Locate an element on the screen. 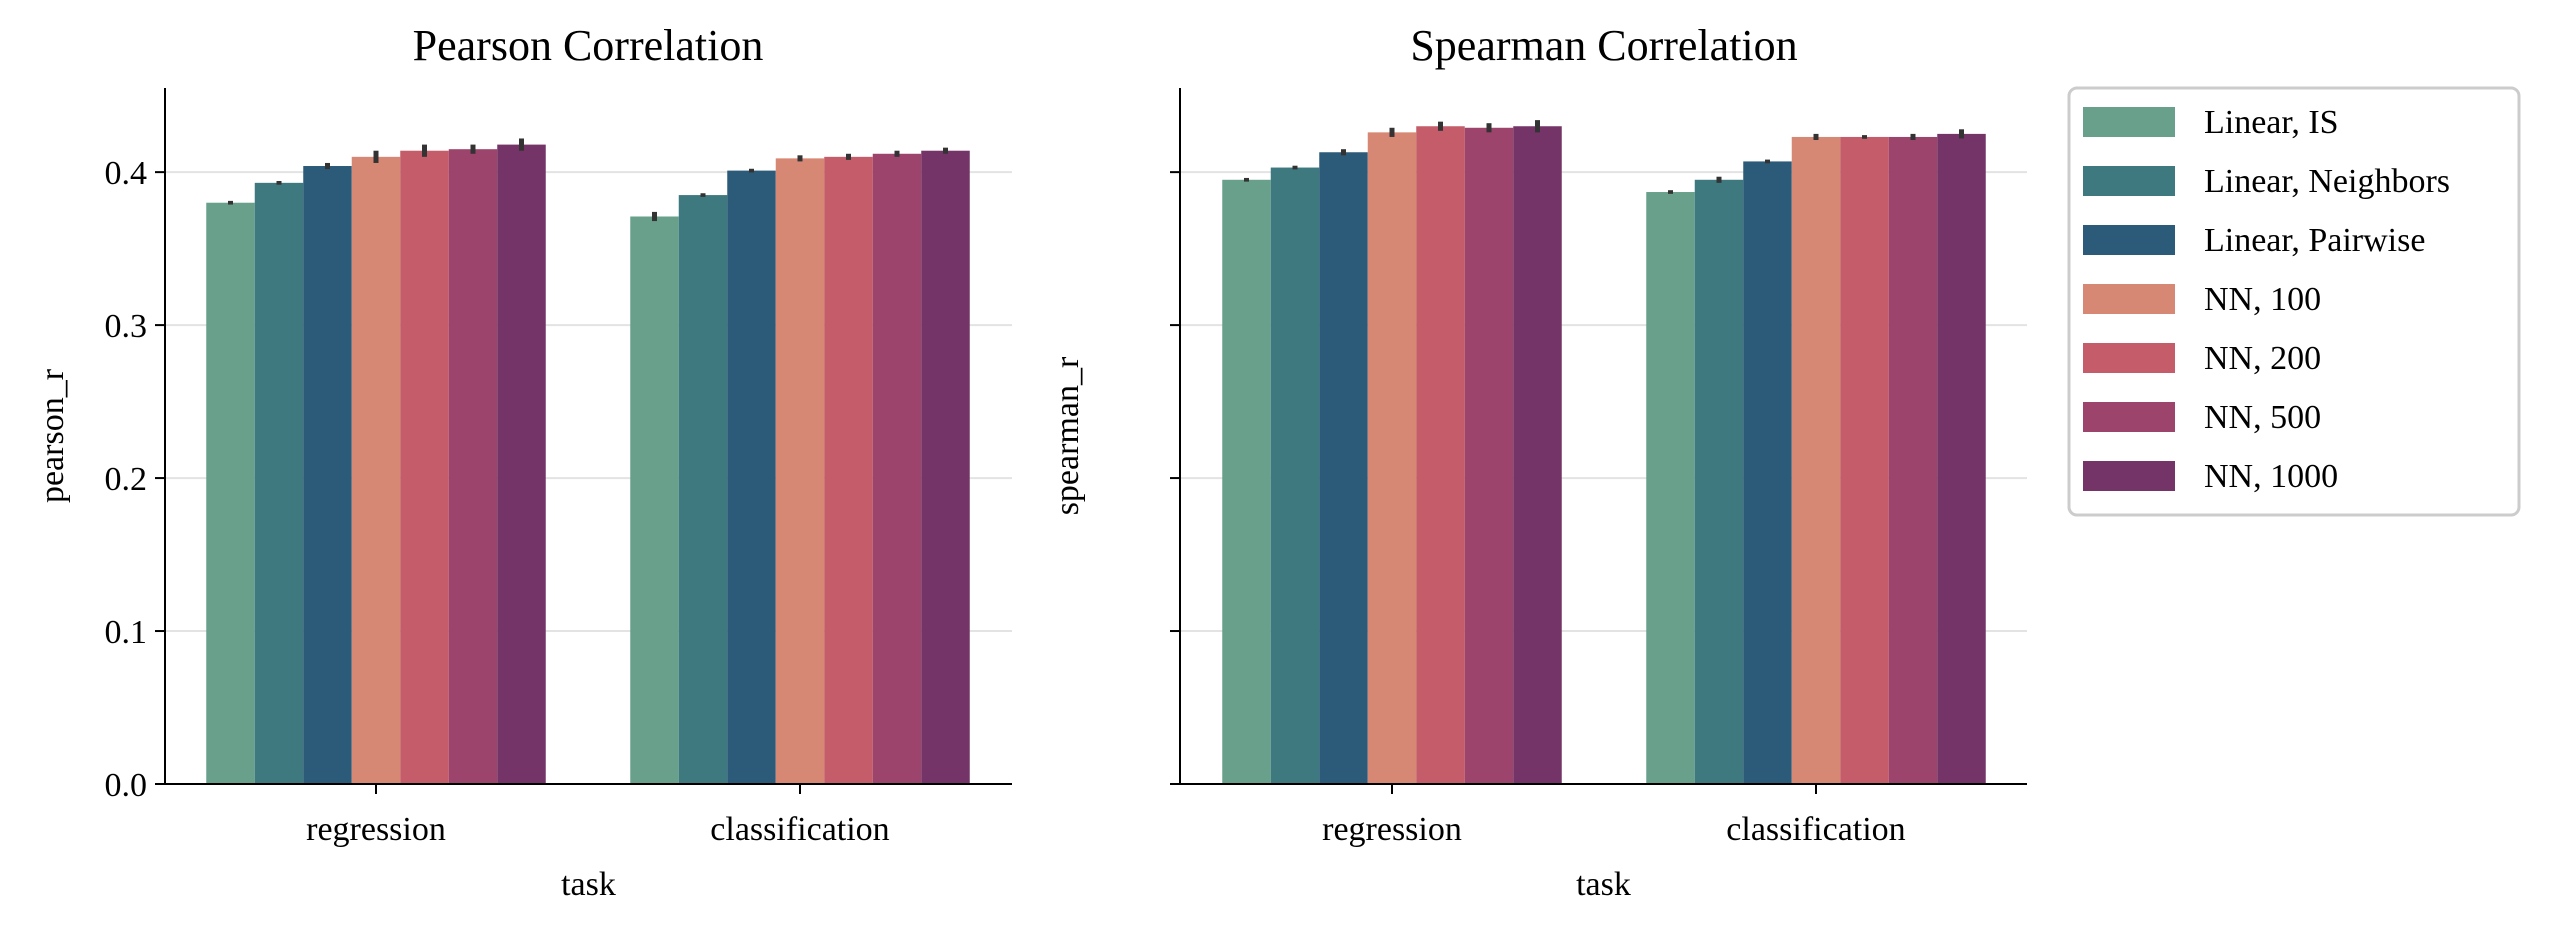 The height and width of the screenshot is (933, 2550). legend-label: Linear, Neighbors is located at coordinates (2327, 181).